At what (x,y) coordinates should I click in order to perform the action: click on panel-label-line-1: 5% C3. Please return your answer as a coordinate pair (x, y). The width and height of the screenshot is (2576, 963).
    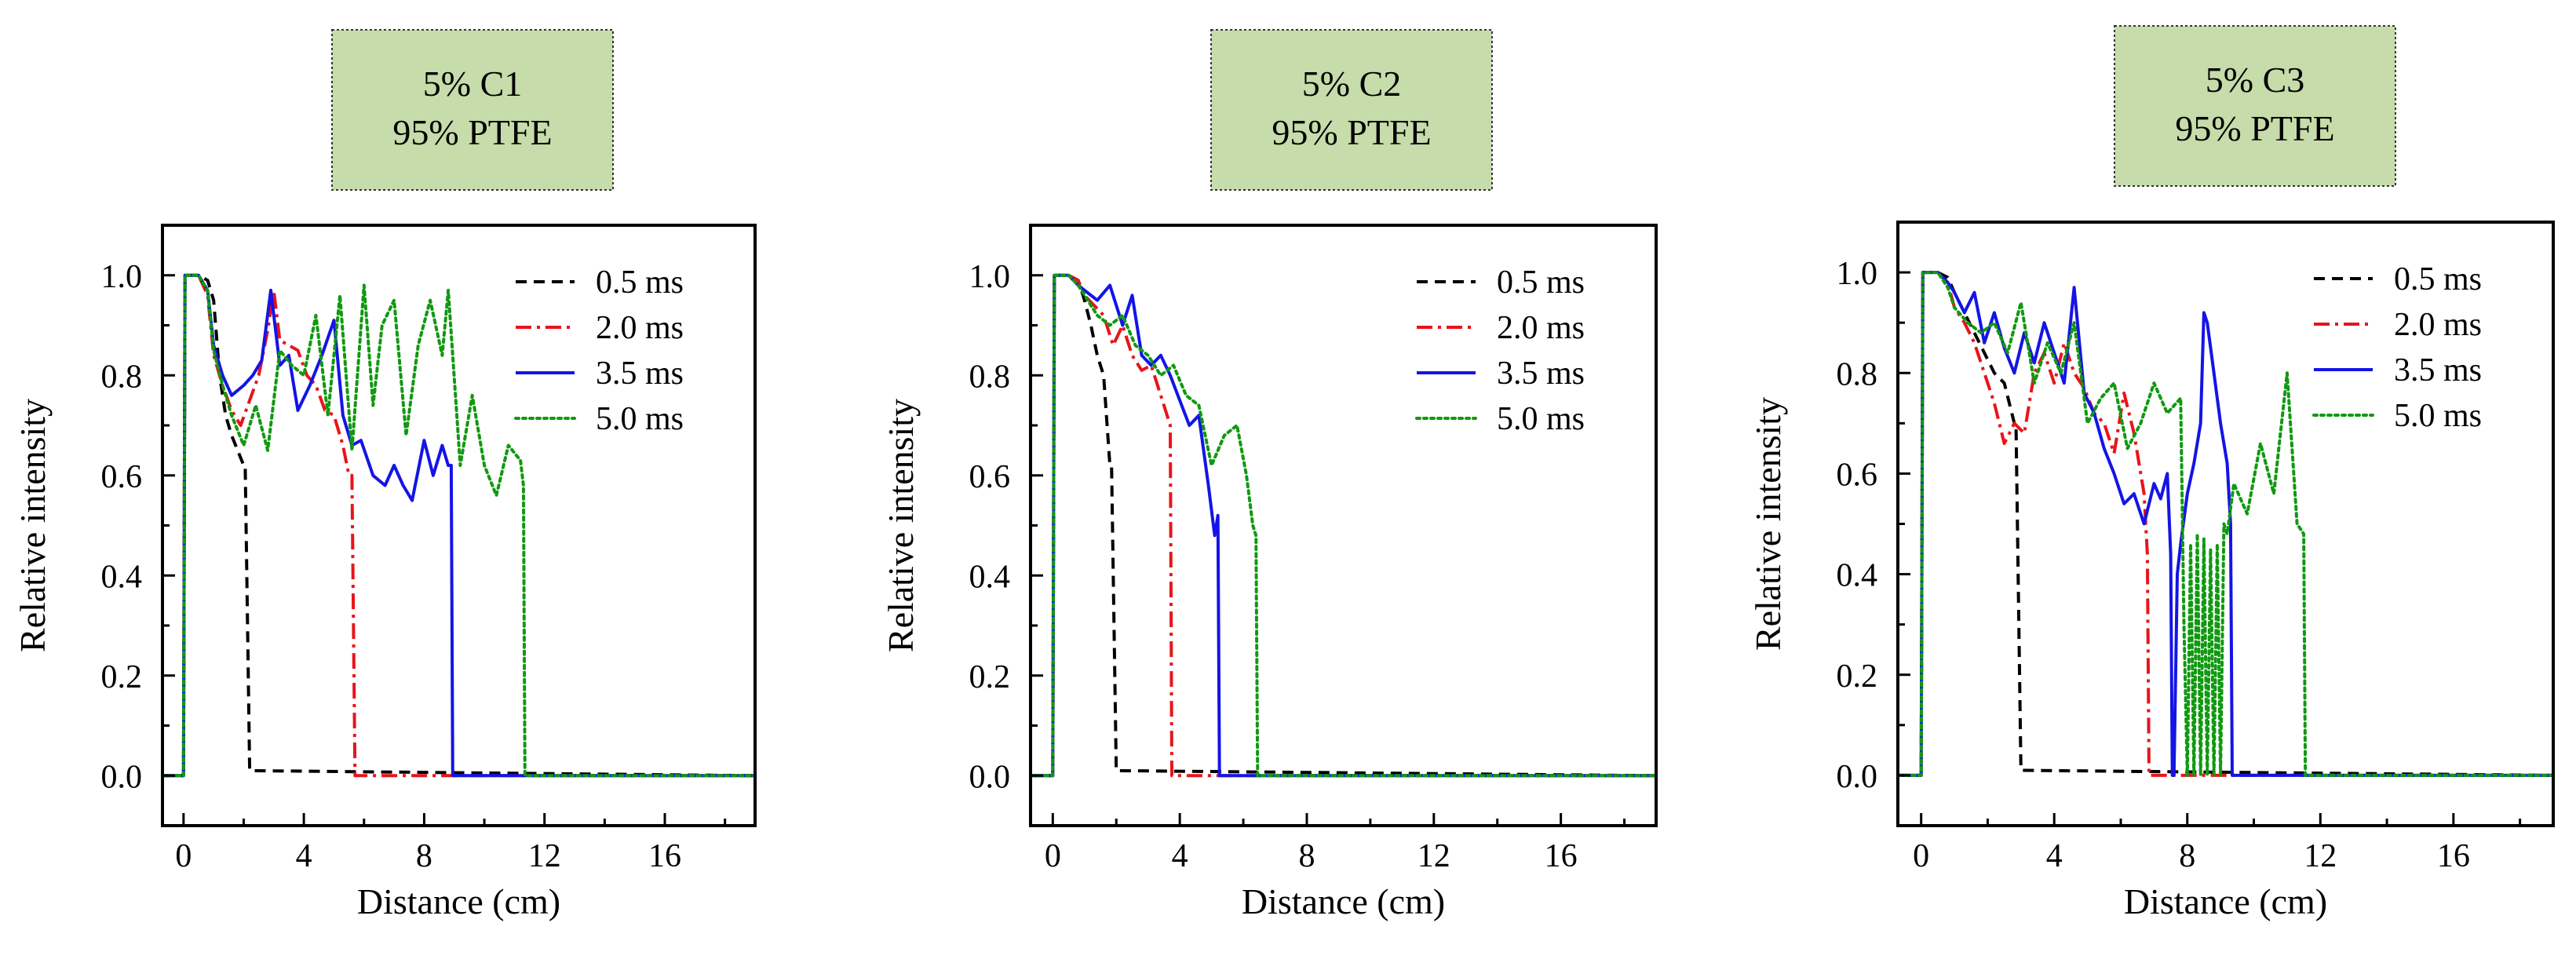
    Looking at the image, I should click on (2255, 80).